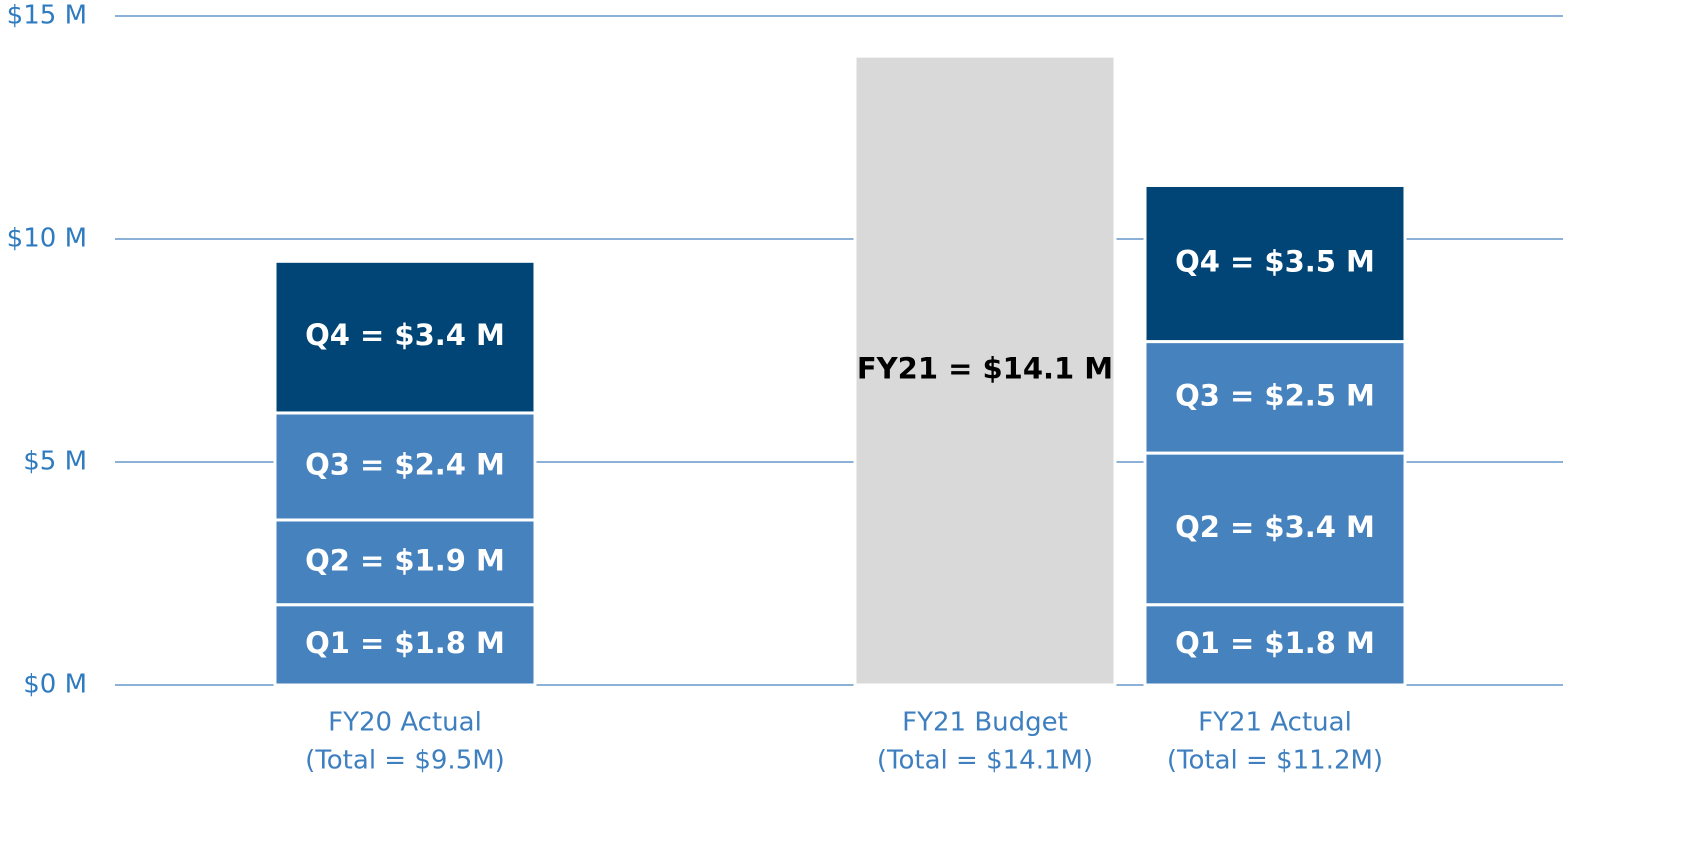 This screenshot has height=844, width=1703. I want to click on y-tick-label: $10 M, so click(47, 239).